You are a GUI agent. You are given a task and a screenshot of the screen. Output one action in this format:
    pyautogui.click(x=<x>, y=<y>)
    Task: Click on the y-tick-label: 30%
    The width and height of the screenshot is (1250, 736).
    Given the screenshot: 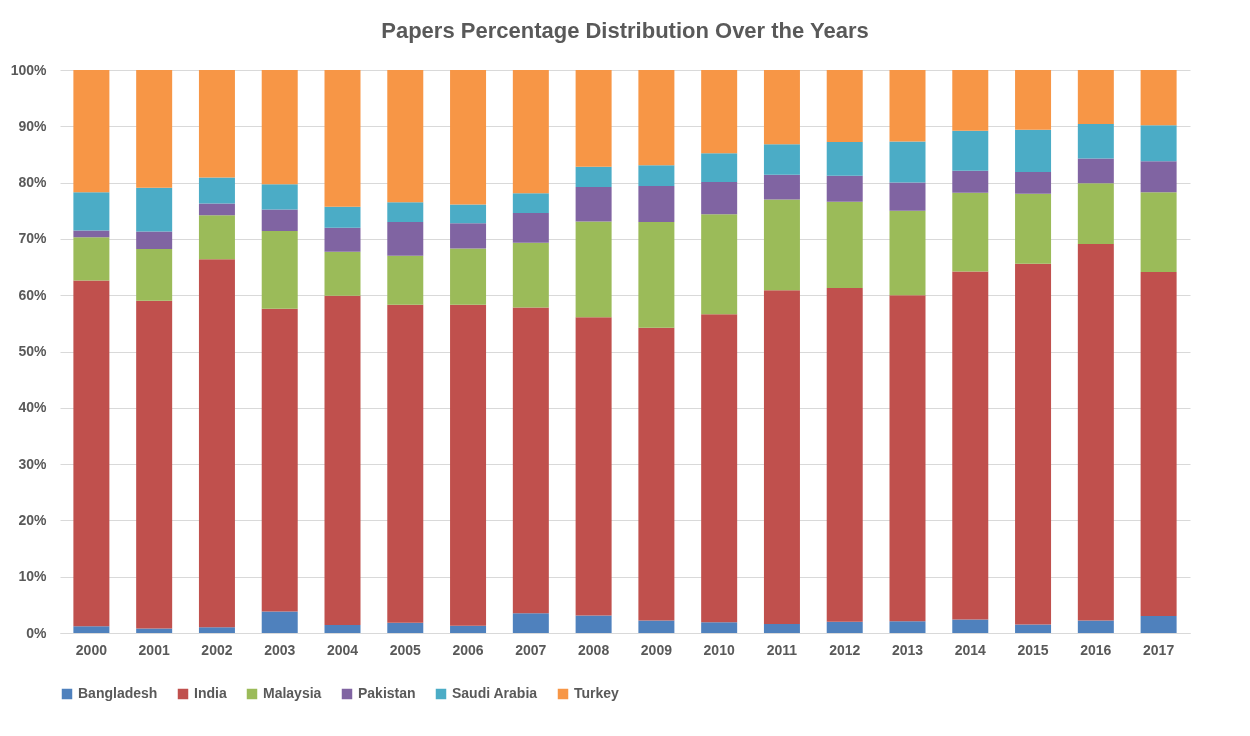 What is the action you would take?
    pyautogui.click(x=33, y=463)
    